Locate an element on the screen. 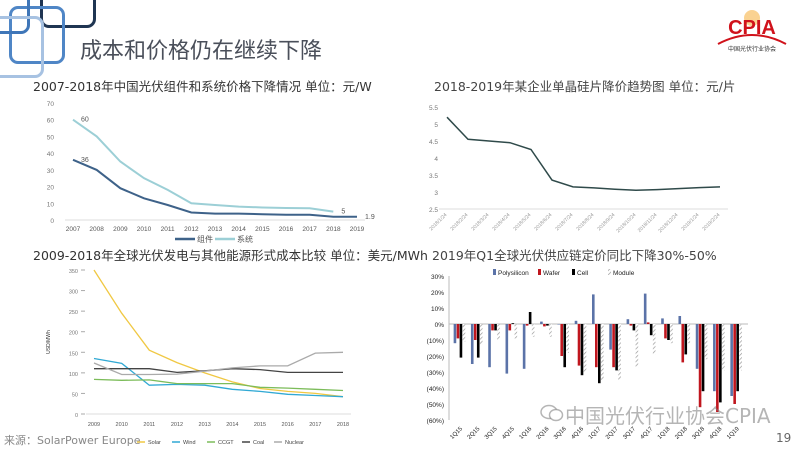  watermark: 中国光伏行业协会CPIA is located at coordinates (668, 416).